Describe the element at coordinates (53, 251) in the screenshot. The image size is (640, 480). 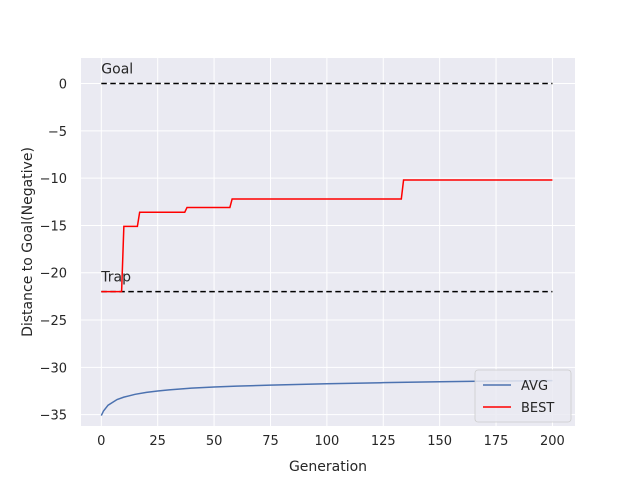
I see `y-tick-labels: 0 −5 −10 −15 −20 −25 −30 −35` at that location.